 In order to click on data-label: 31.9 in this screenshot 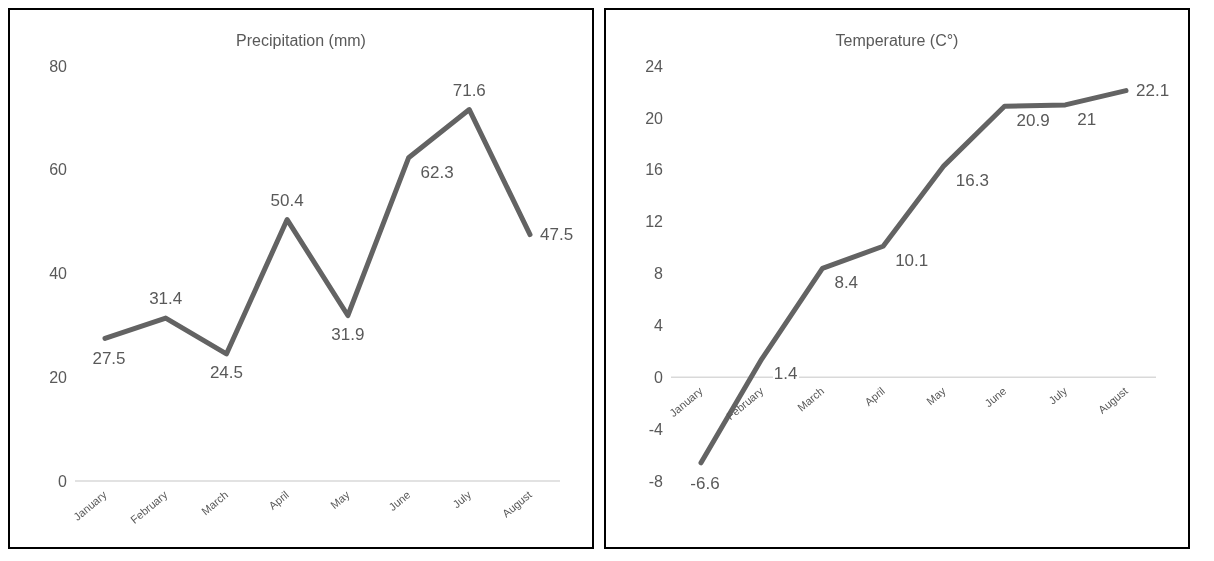, I will do `click(348, 334)`.